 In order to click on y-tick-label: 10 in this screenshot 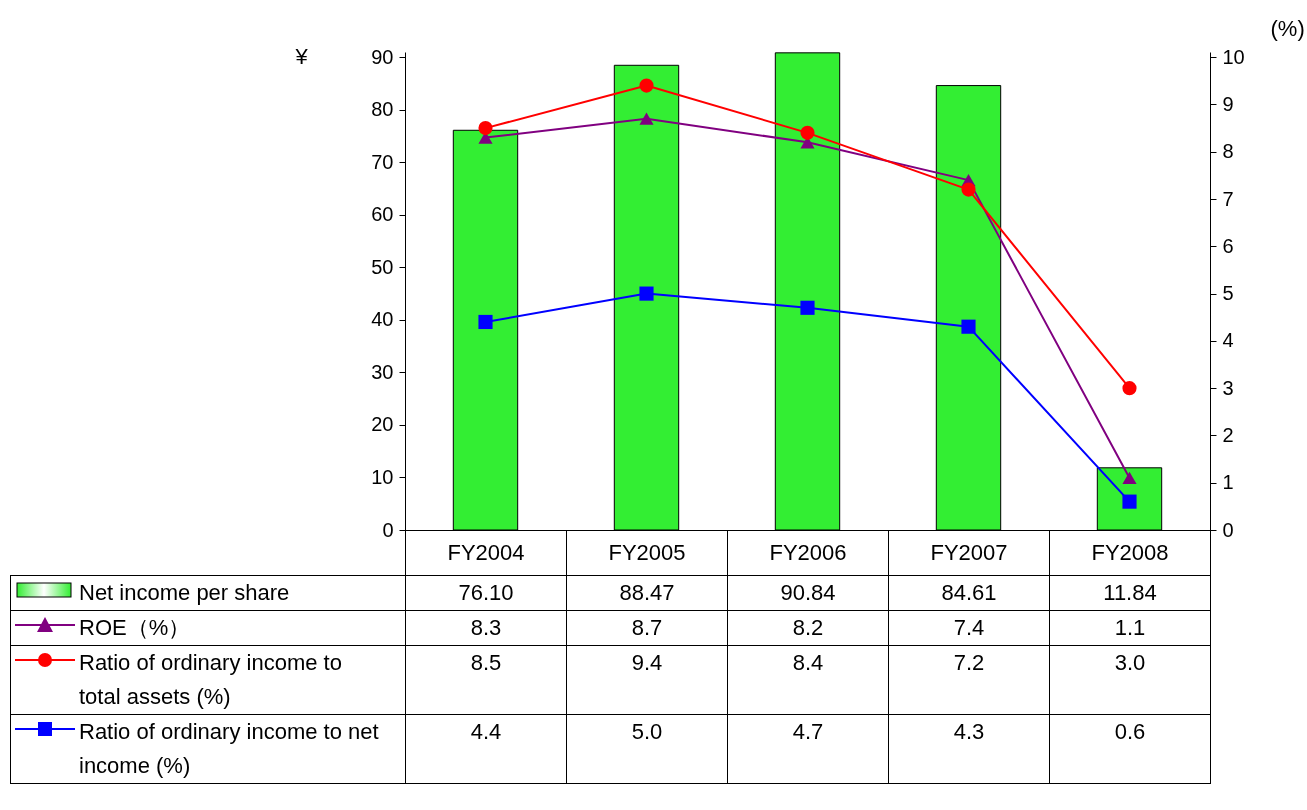, I will do `click(382, 476)`.